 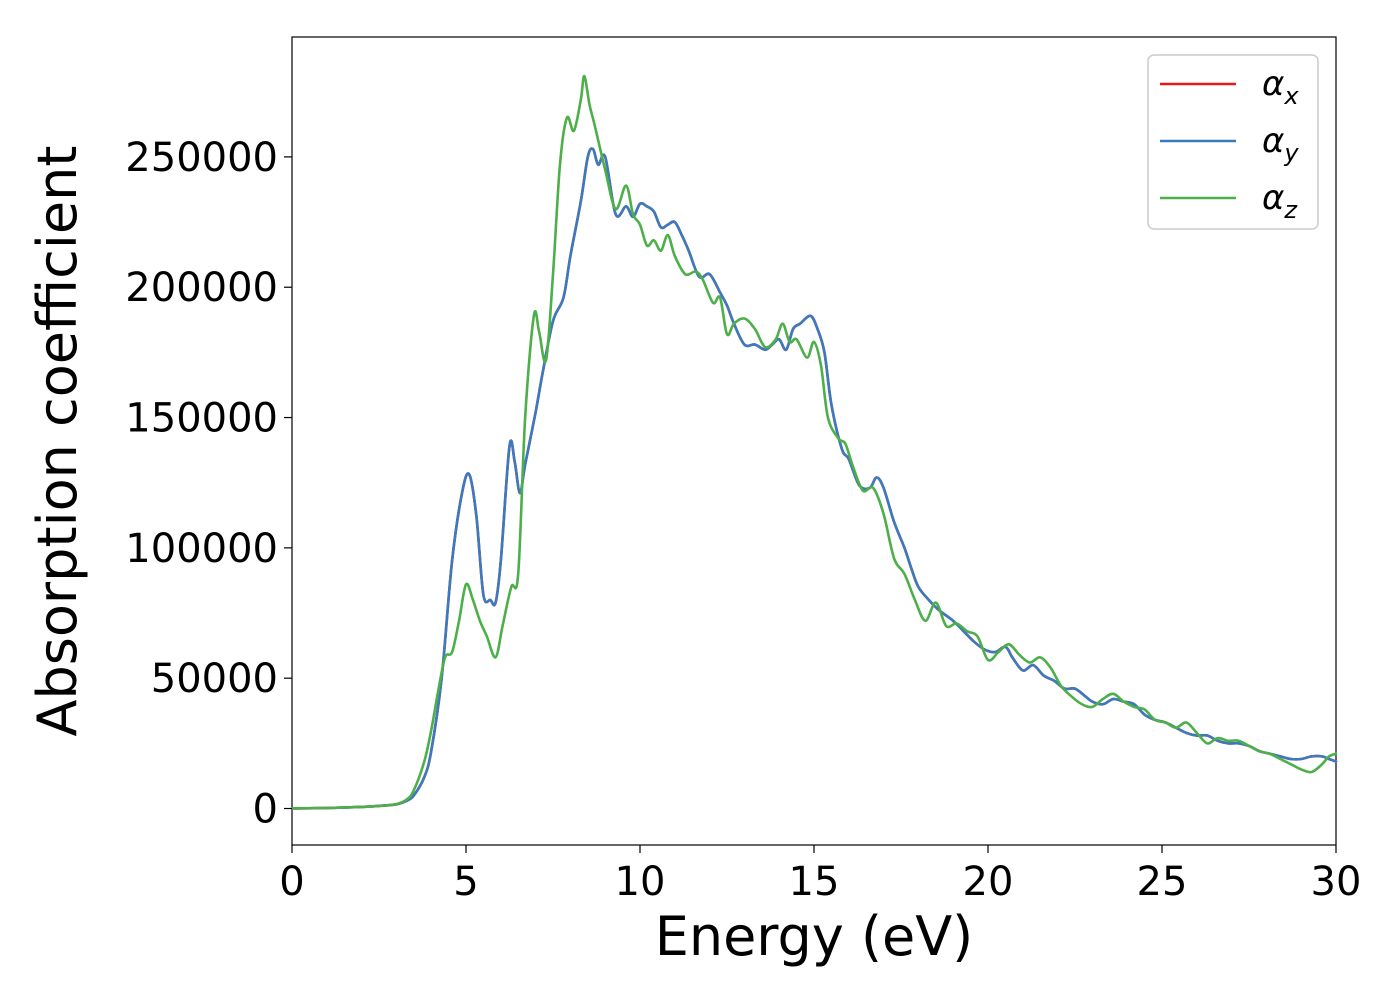 What do you see at coordinates (201, 288) in the screenshot?
I see `y-tick-label: 200000` at bounding box center [201, 288].